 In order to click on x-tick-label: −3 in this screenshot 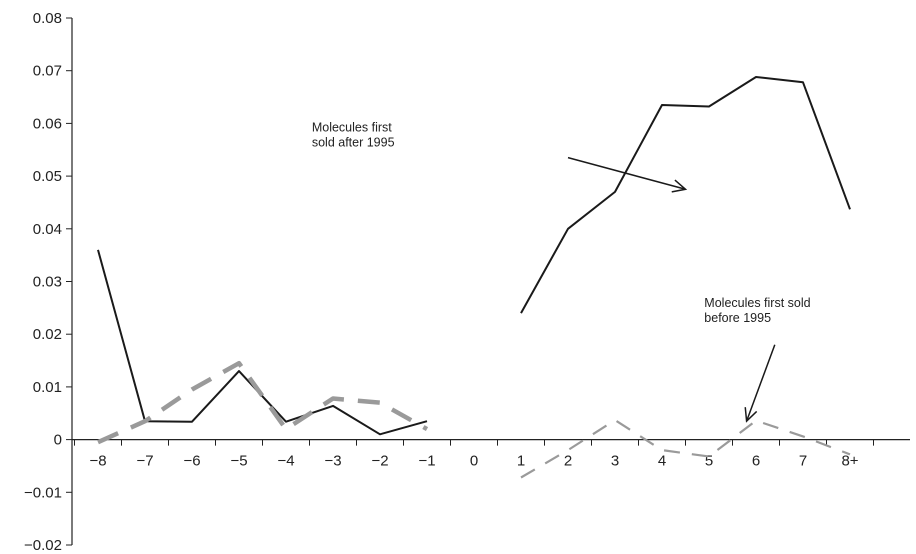, I will do `click(332, 461)`.